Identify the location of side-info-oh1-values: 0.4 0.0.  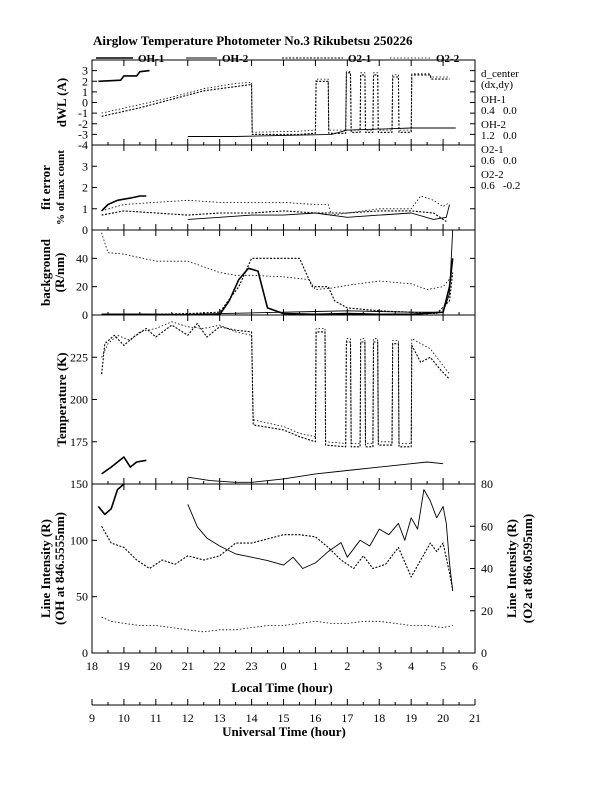
(499, 111).